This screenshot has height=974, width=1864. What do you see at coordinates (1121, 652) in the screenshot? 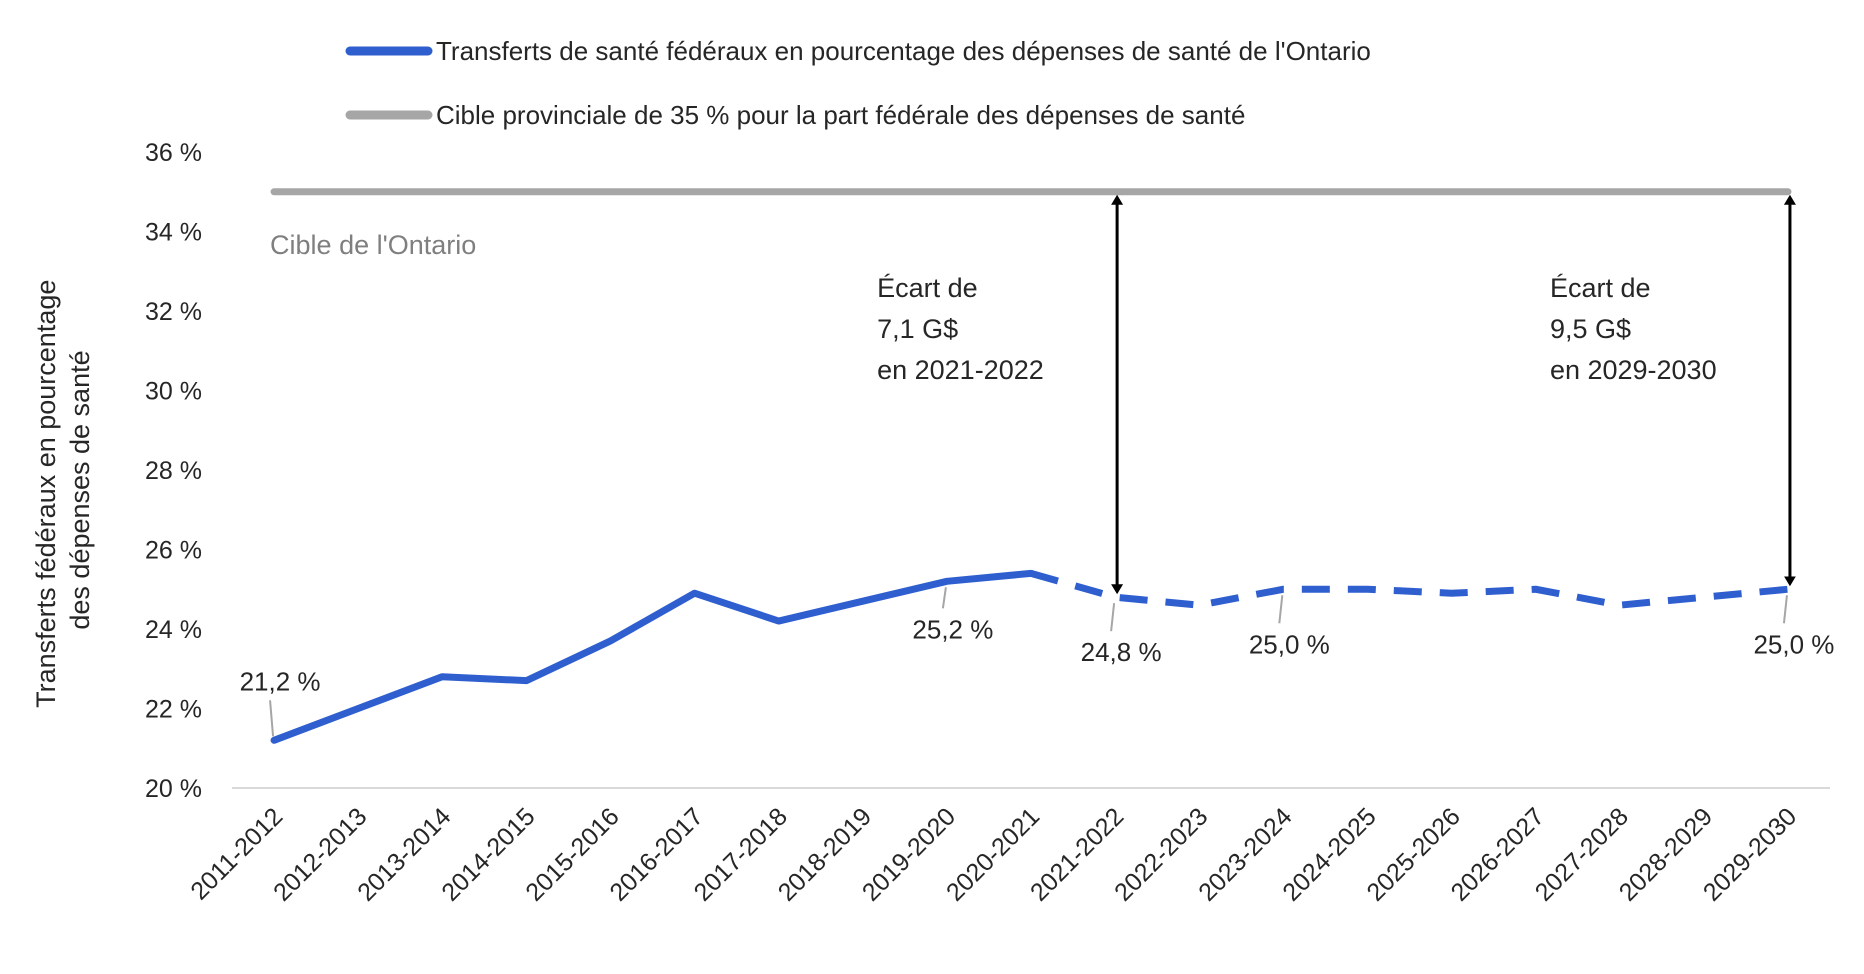
I see `data-label: 24,8 %` at bounding box center [1121, 652].